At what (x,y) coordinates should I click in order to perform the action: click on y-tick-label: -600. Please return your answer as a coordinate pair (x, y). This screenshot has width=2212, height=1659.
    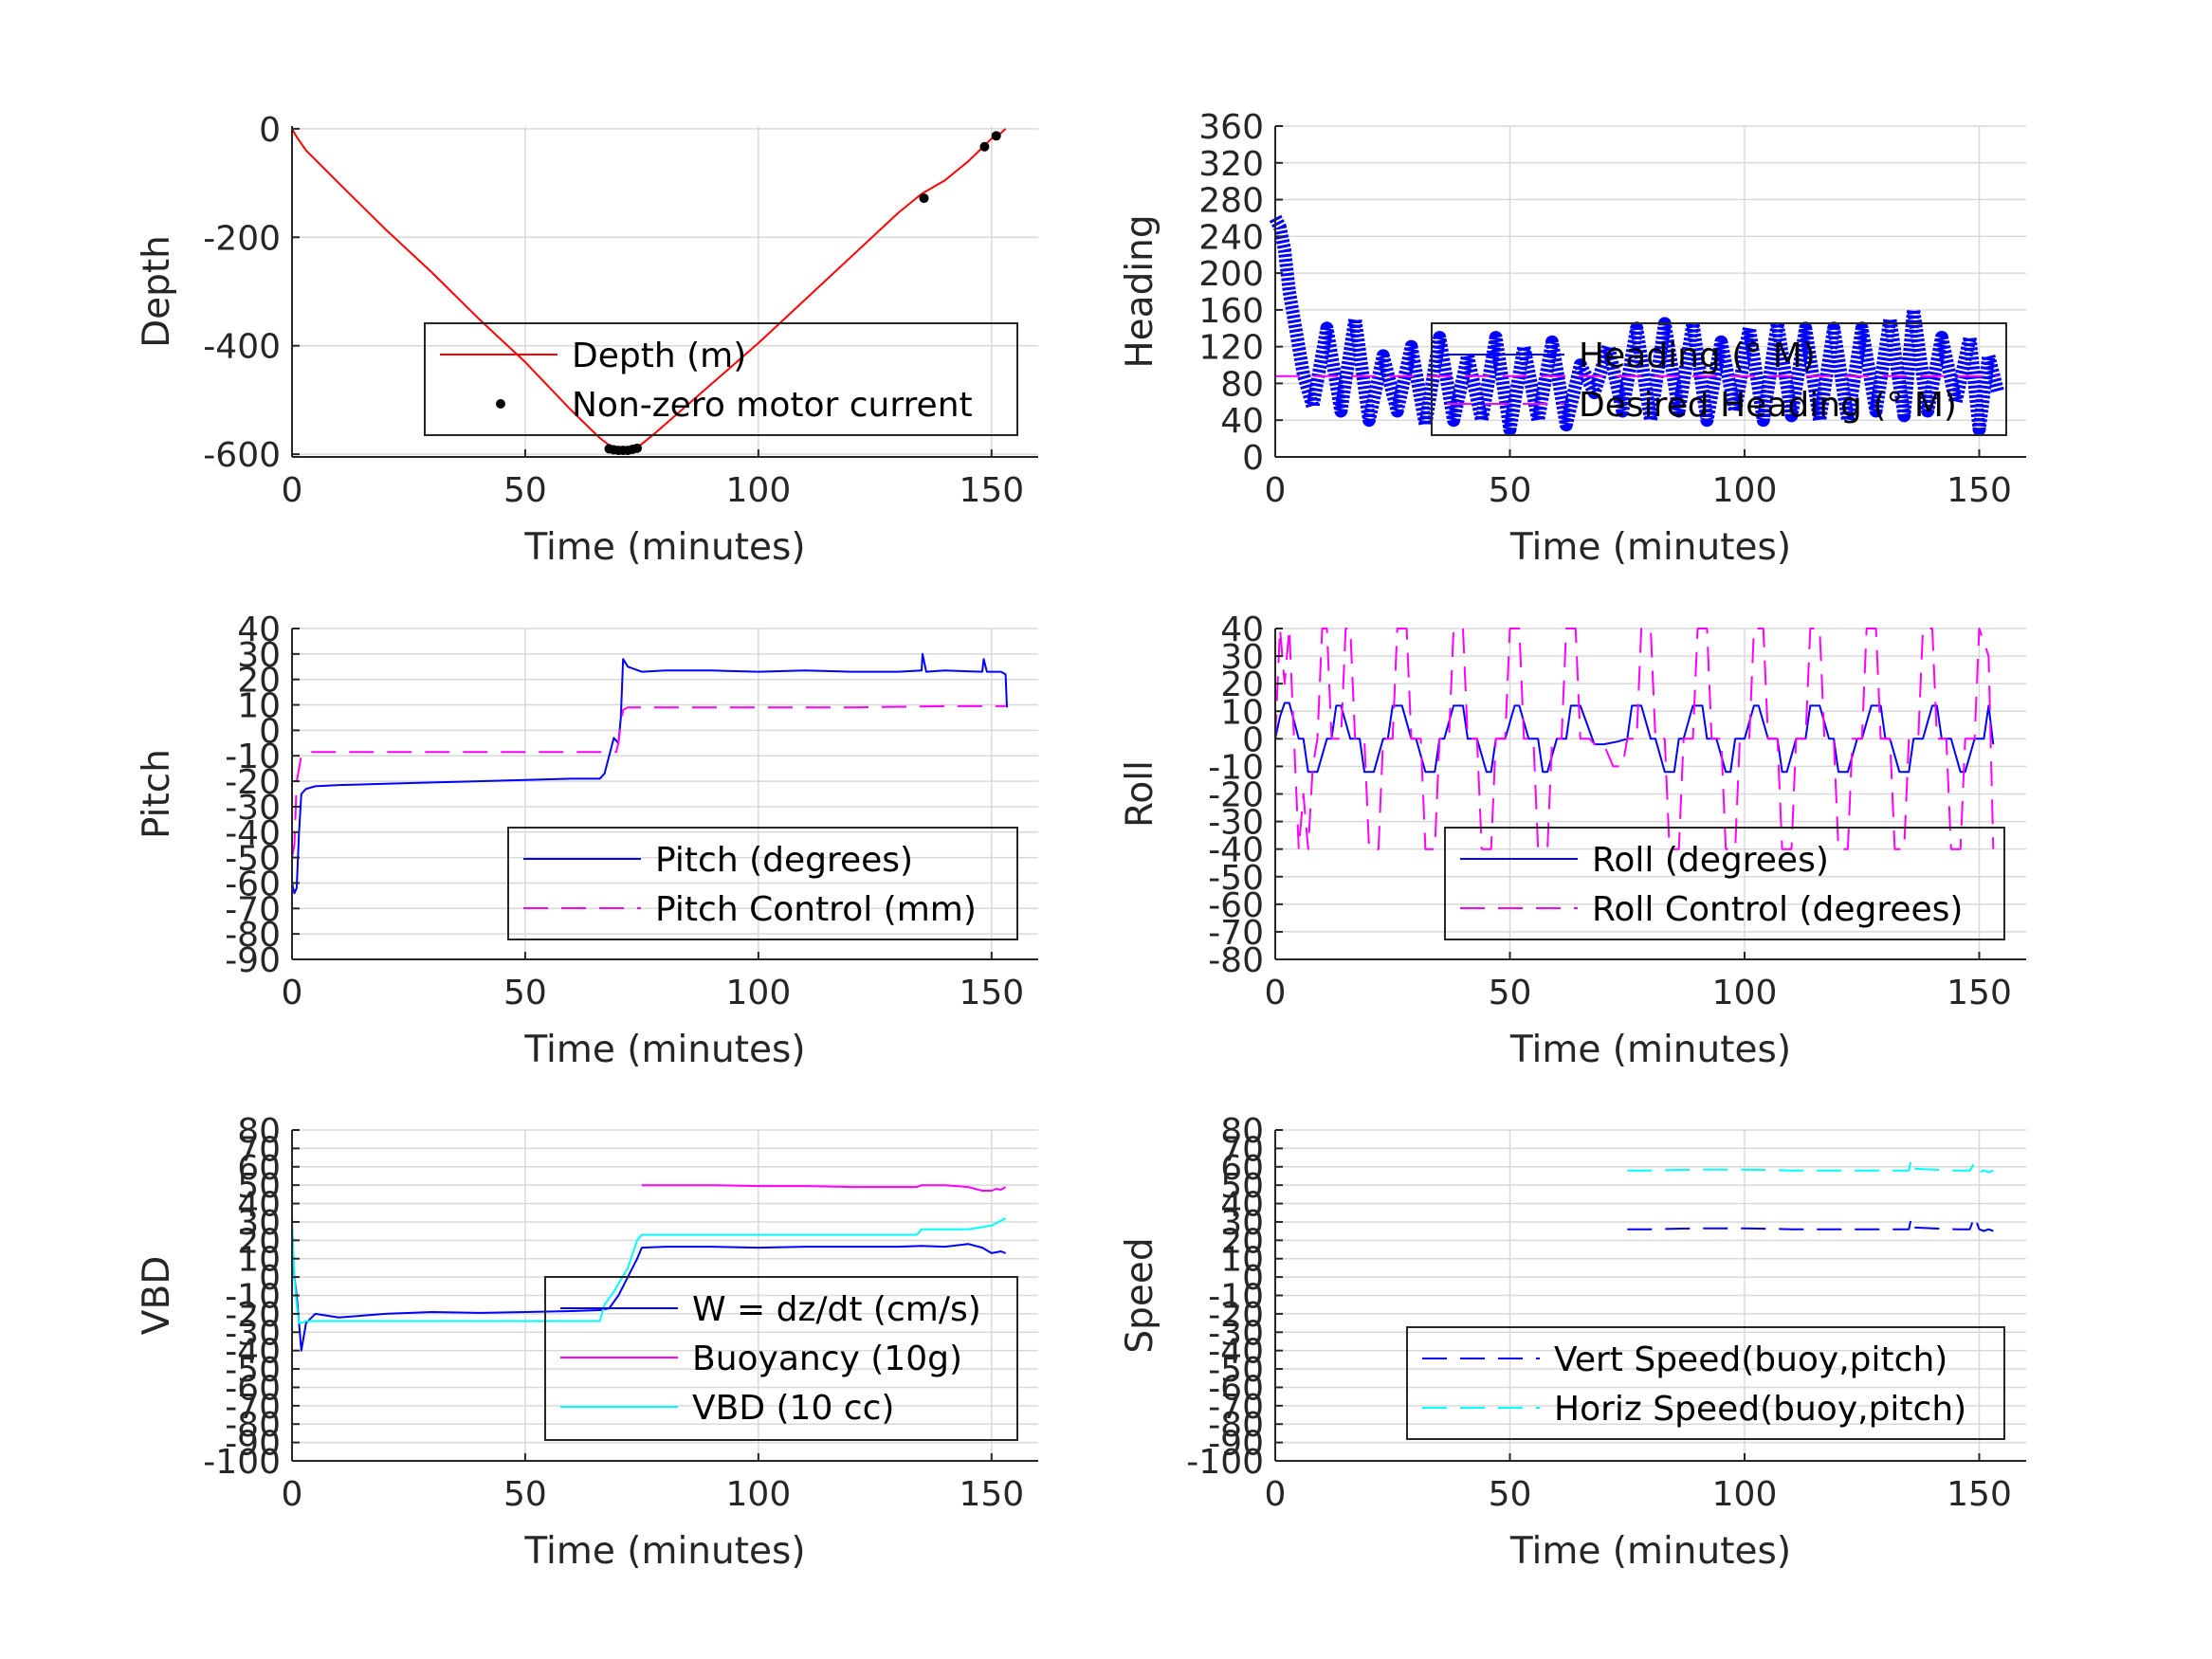
    Looking at the image, I should click on (242, 455).